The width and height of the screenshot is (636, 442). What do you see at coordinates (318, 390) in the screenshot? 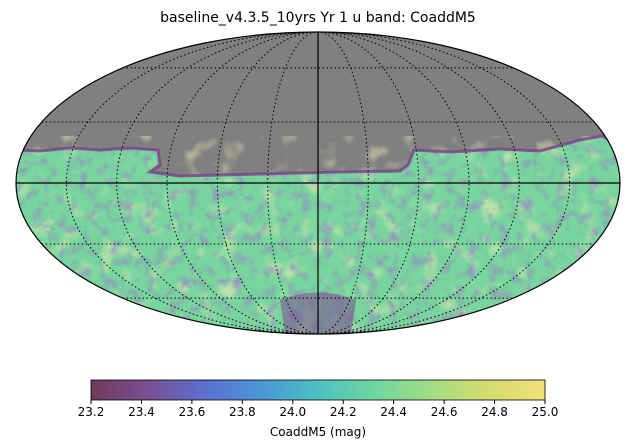
I see `colorbar-gradient` at bounding box center [318, 390].